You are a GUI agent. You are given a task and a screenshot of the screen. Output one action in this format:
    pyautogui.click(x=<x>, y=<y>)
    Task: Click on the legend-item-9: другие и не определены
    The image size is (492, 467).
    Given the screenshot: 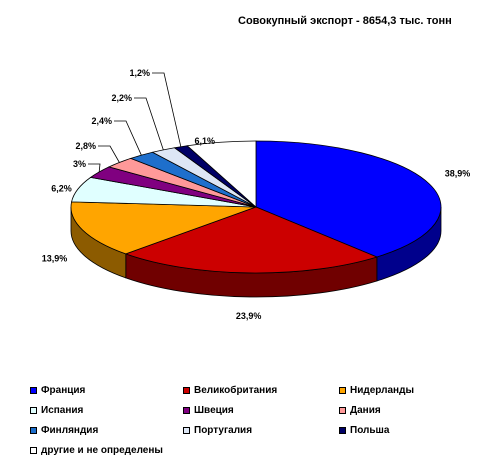 What is the action you would take?
    pyautogui.click(x=96, y=450)
    